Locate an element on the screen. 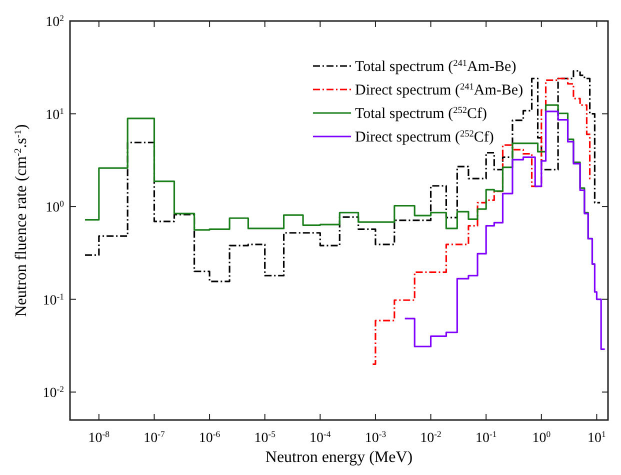 Image resolution: width=621 pixels, height=475 pixels. y-tick-label: 10$^{0}$ is located at coordinates (55, 207).